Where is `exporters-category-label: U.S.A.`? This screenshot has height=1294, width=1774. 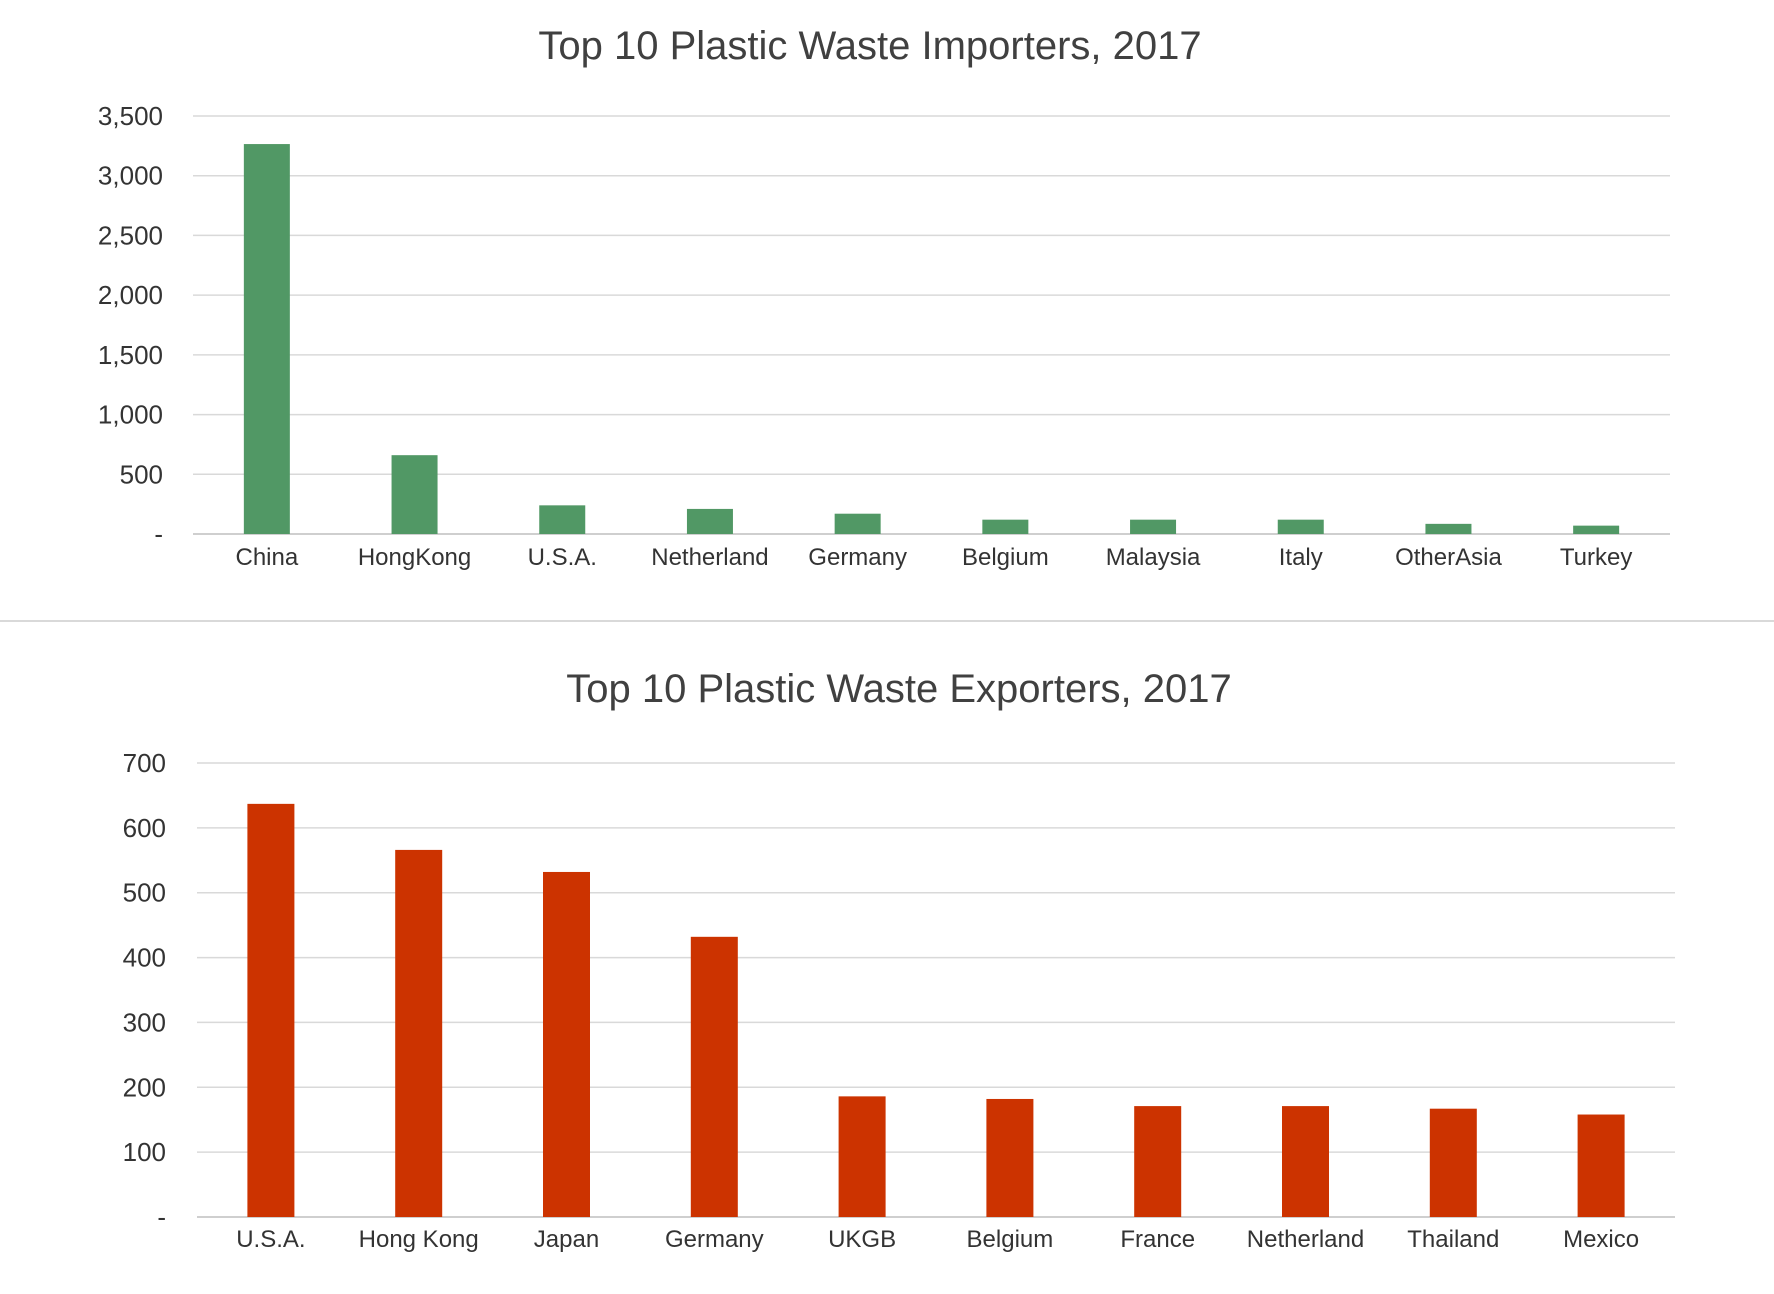 exporters-category-label: U.S.A. is located at coordinates (270, 1239).